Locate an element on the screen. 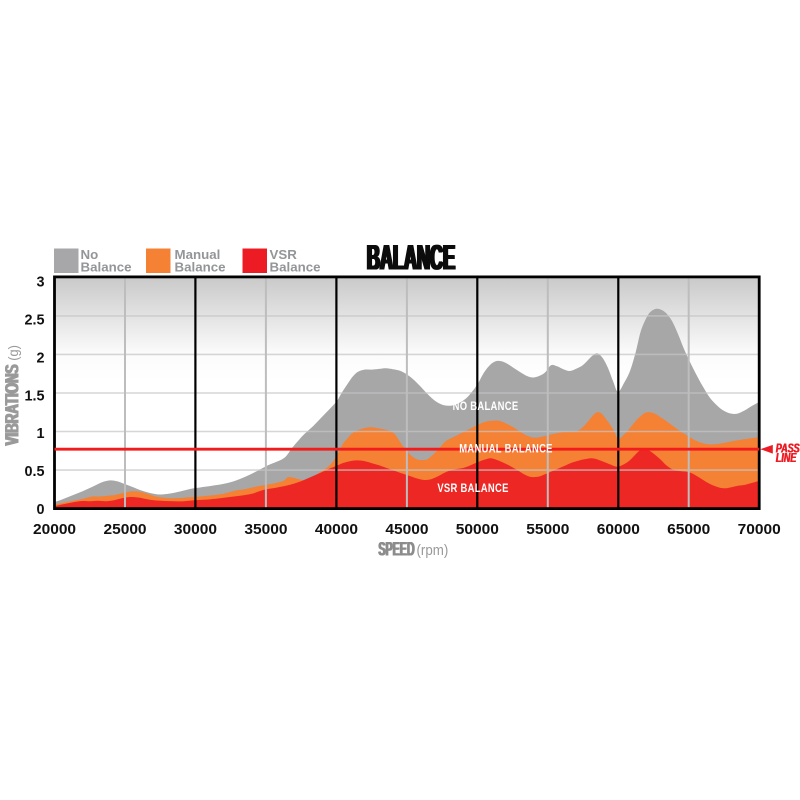 This screenshot has height=800, width=800. svg-text: 0 is located at coordinates (40, 510).